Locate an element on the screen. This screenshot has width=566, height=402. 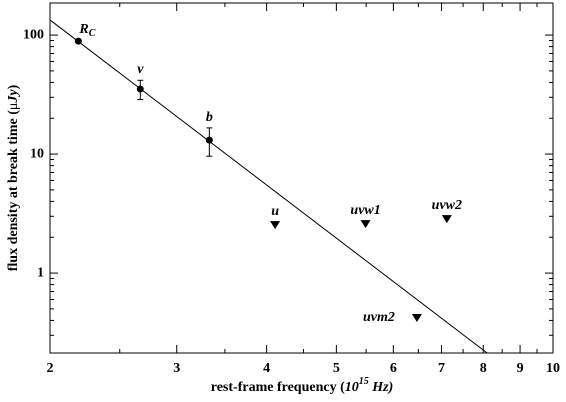
x-label-part: Hz) is located at coordinates (381, 387).